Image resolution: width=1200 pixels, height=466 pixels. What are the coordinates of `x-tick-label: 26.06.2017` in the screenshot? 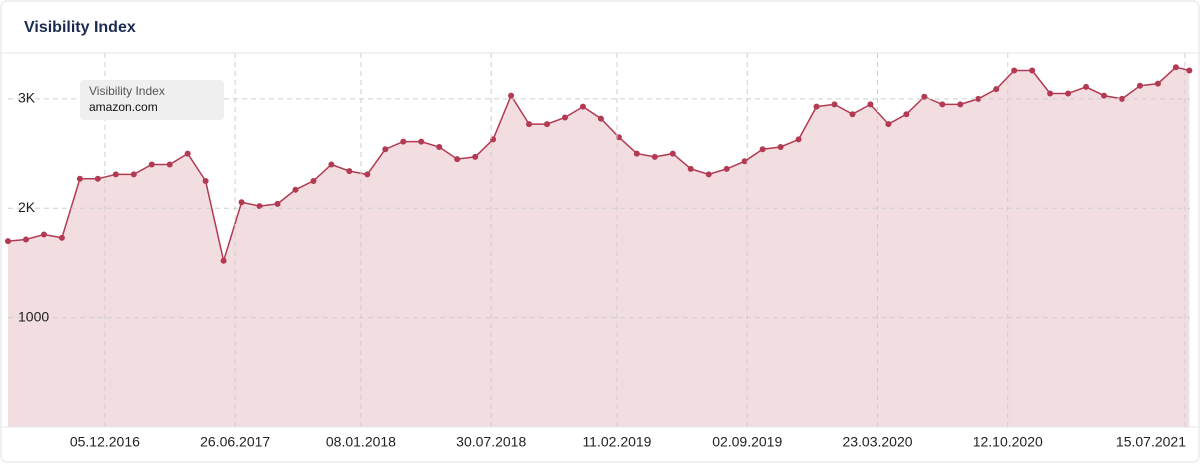 It's located at (235, 442).